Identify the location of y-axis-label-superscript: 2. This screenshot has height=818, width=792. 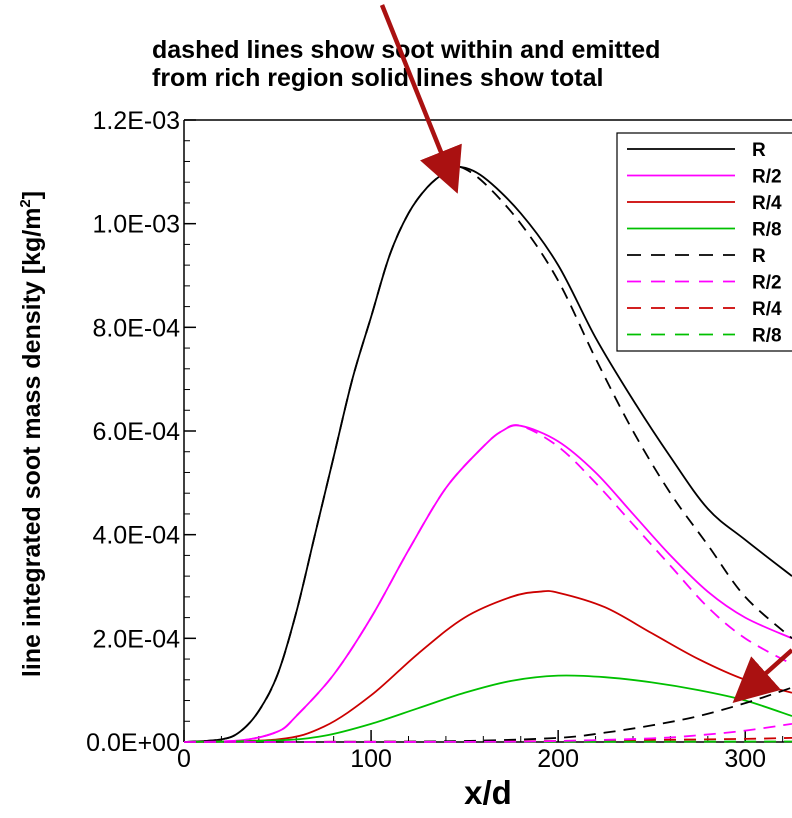
(25, 203).